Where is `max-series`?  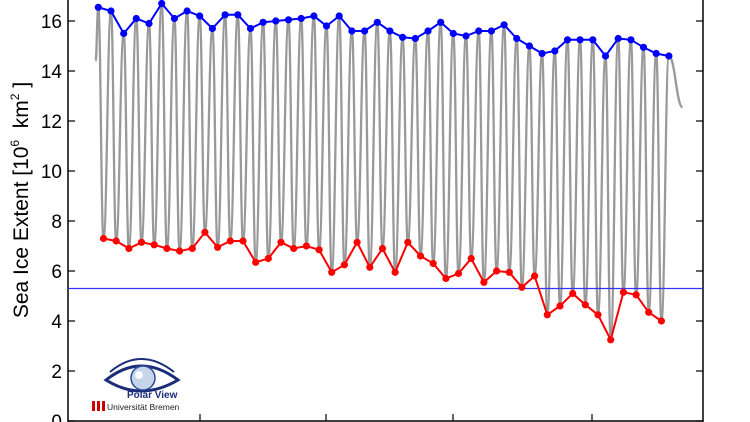
max-series is located at coordinates (383, 30).